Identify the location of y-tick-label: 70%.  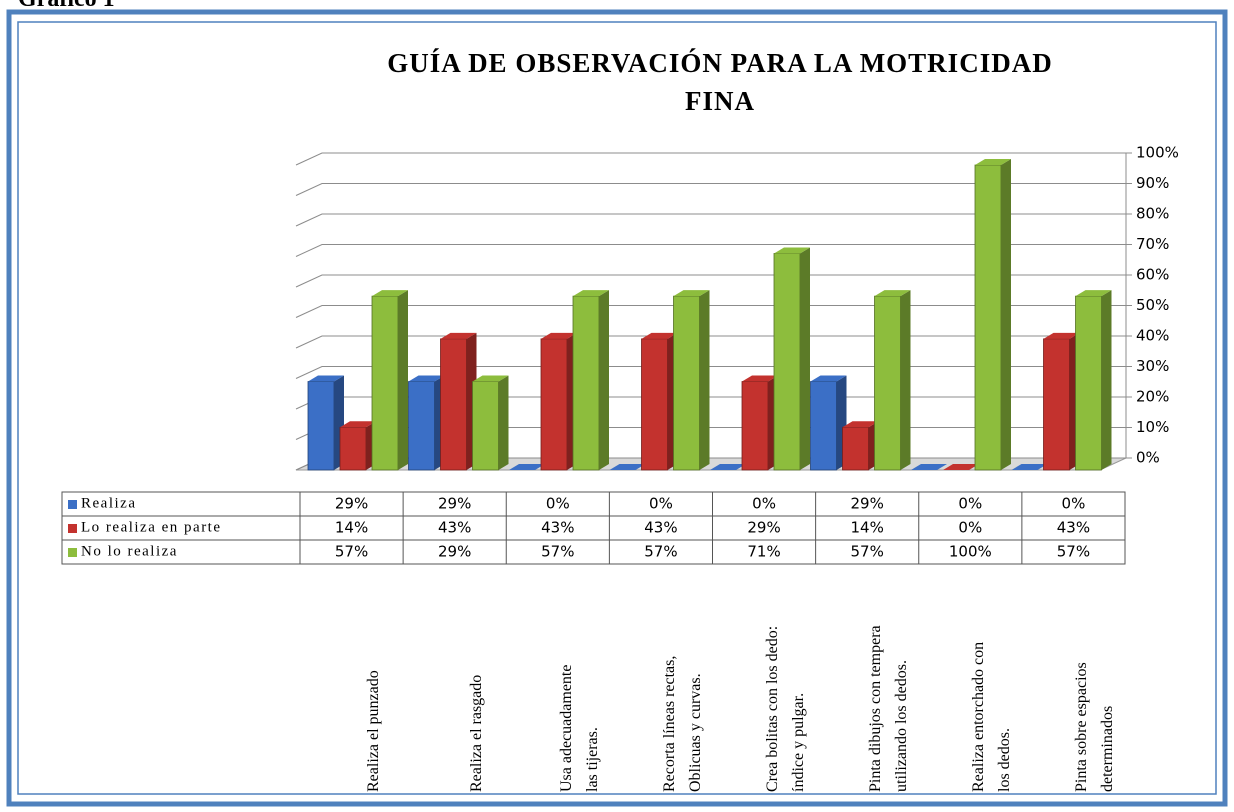
(1152, 244).